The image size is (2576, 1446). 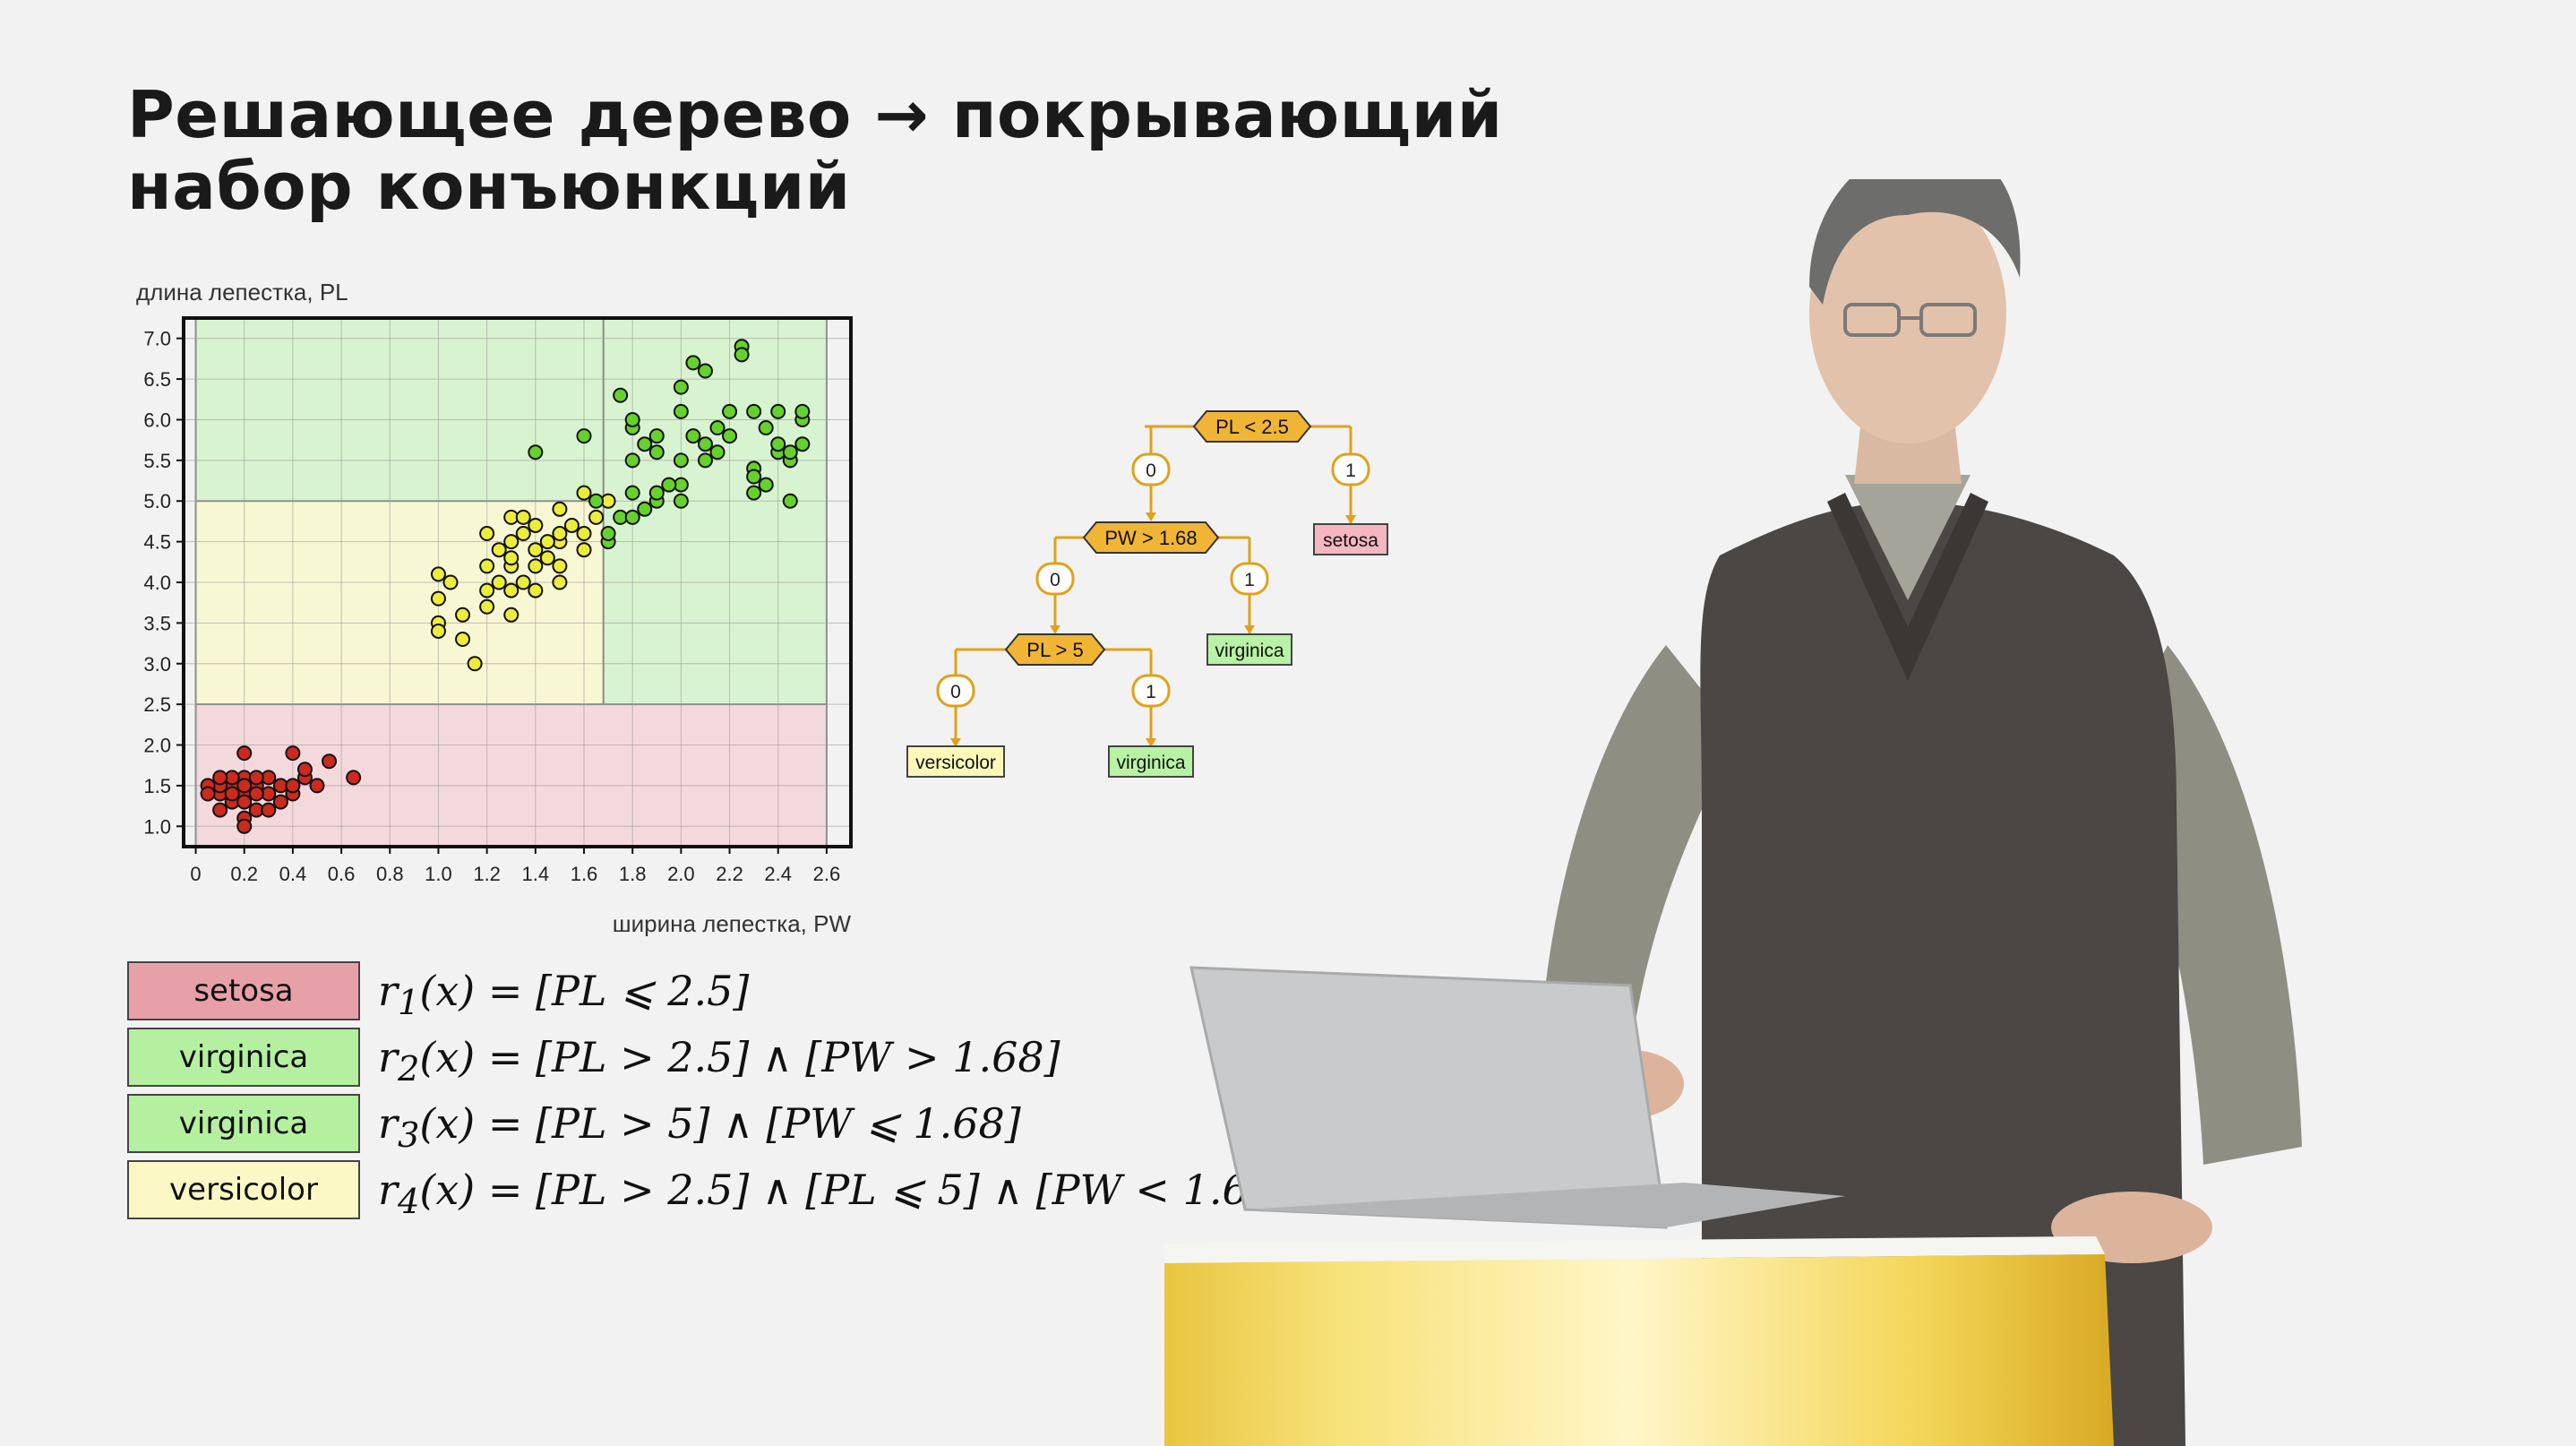 What do you see at coordinates (157, 826) in the screenshot?
I see `y-tick-label: 1.0` at bounding box center [157, 826].